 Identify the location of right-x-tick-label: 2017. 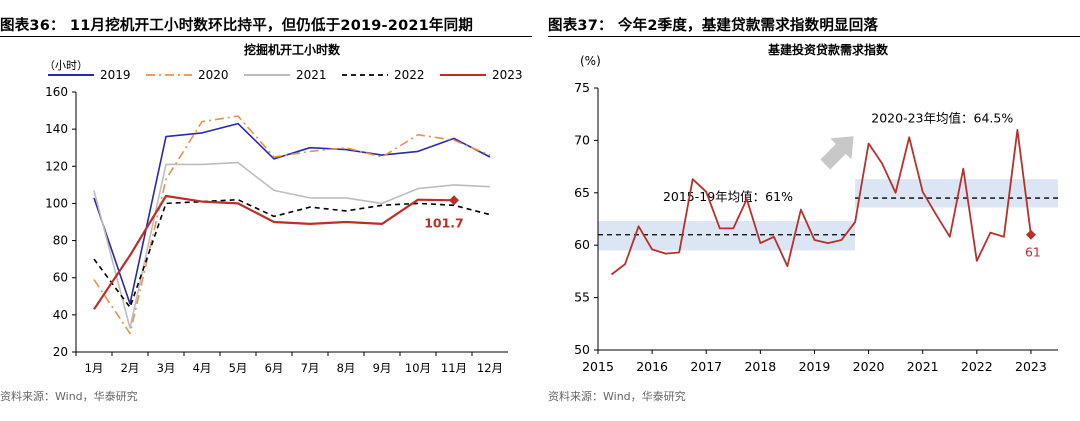
(706, 366).